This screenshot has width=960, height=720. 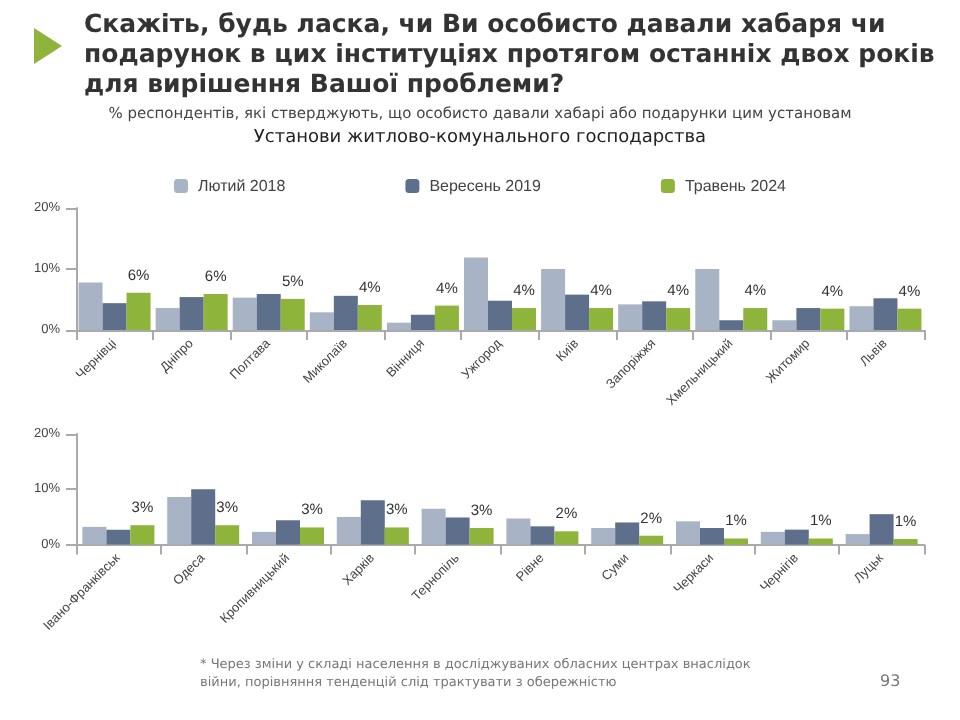 I want to click on text: Установи житлово-комунального господарства, so click(x=480, y=138).